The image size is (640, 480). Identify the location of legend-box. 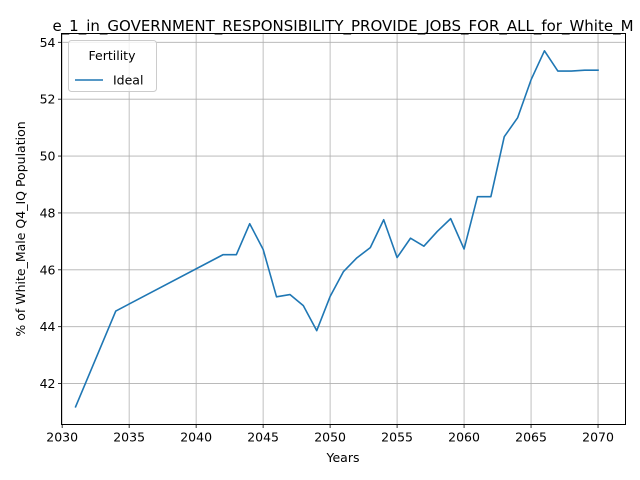
(112, 66).